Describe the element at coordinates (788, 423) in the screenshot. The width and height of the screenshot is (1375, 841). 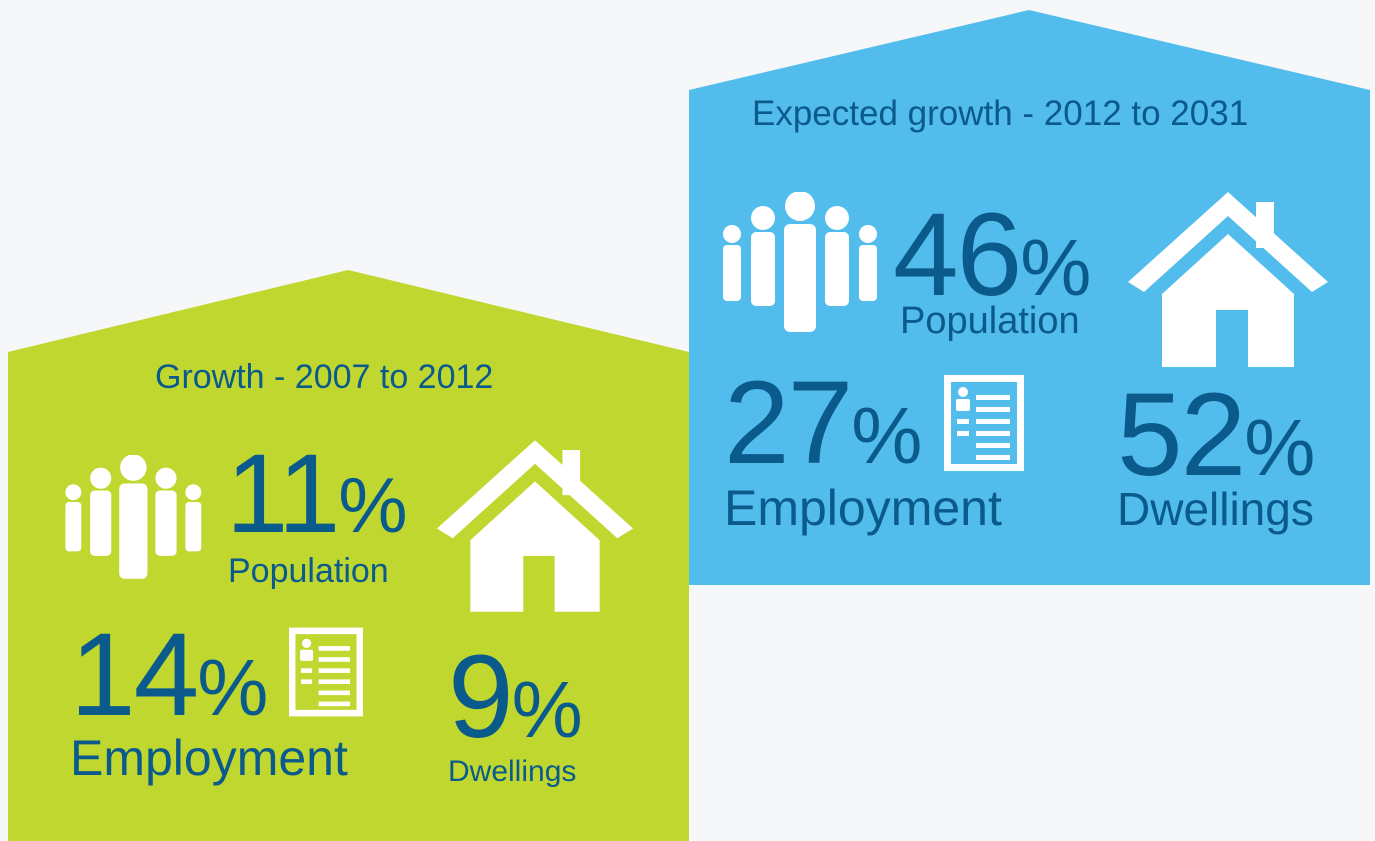
I see `expected-employment-number: 27` at that location.